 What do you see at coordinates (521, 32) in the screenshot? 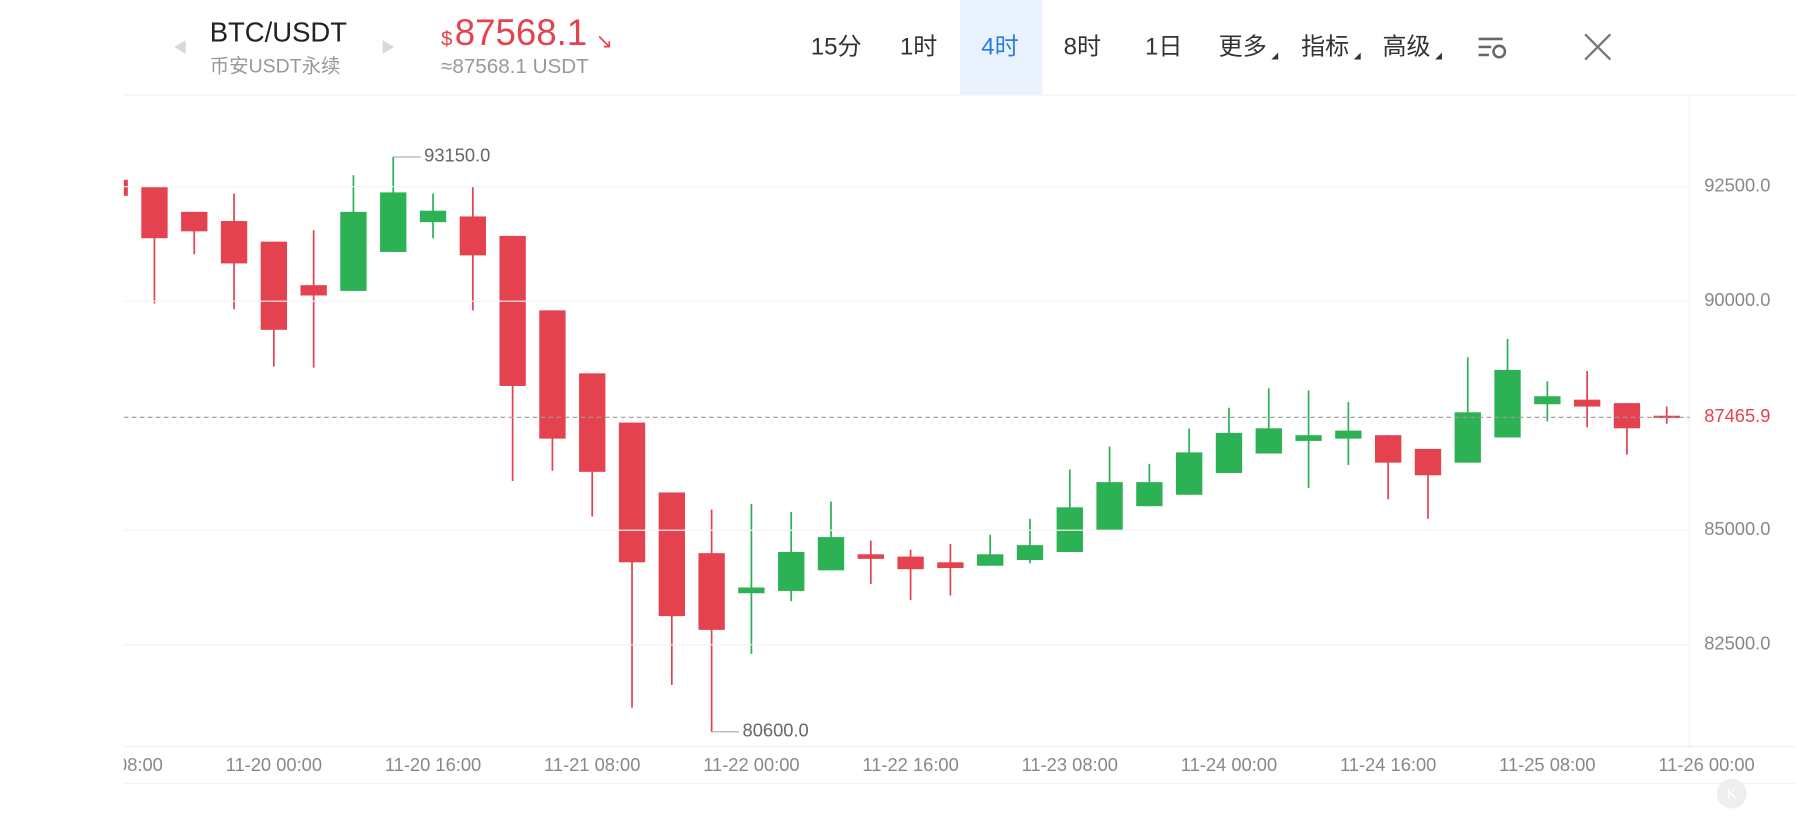
I see `price: 87568.1` at bounding box center [521, 32].